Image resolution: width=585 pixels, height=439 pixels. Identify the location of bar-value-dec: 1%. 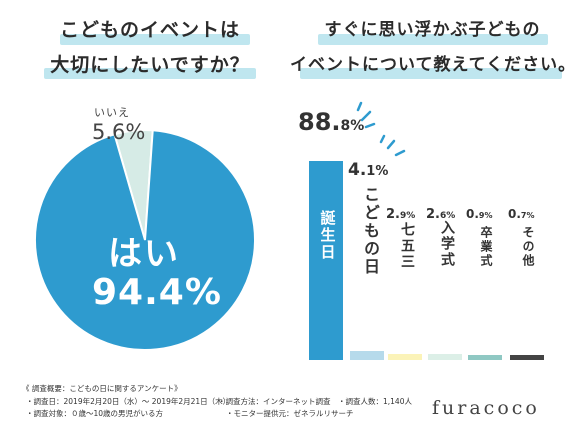
(377, 171).